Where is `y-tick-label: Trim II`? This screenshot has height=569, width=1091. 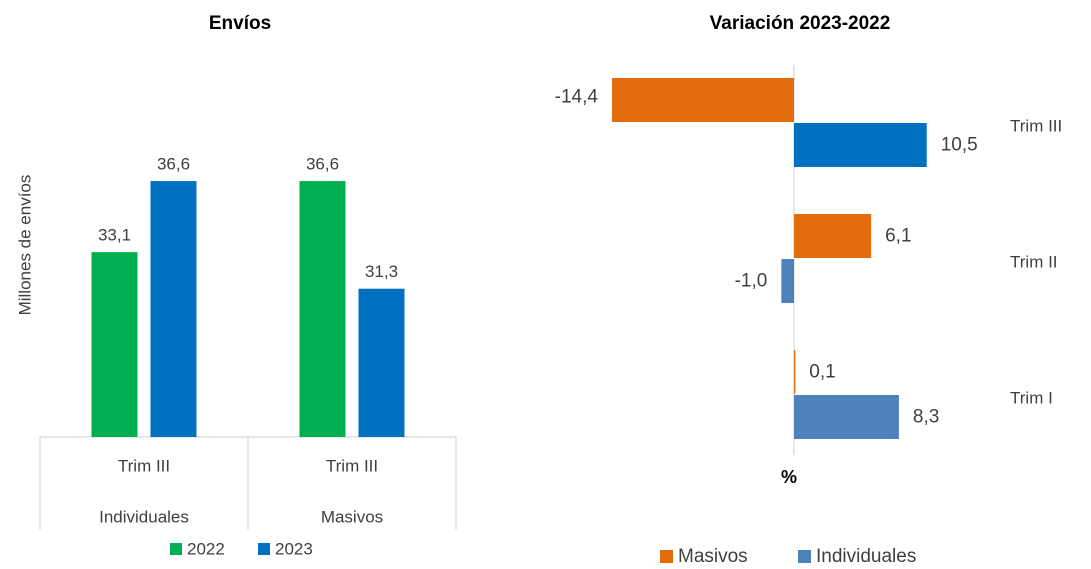
y-tick-label: Trim II is located at coordinates (1034, 261).